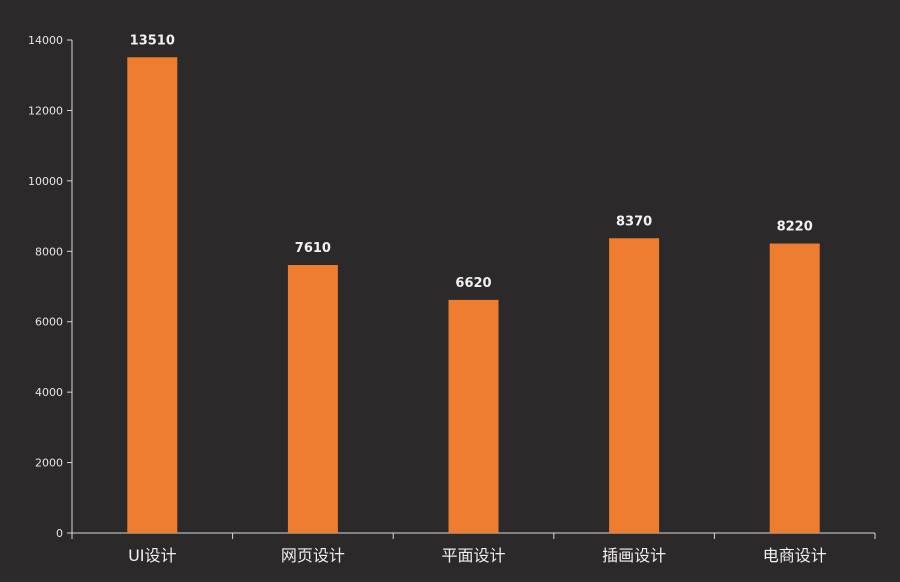 Image resolution: width=900 pixels, height=582 pixels. What do you see at coordinates (59, 533) in the screenshot?
I see `y-tick-label: 0` at bounding box center [59, 533].